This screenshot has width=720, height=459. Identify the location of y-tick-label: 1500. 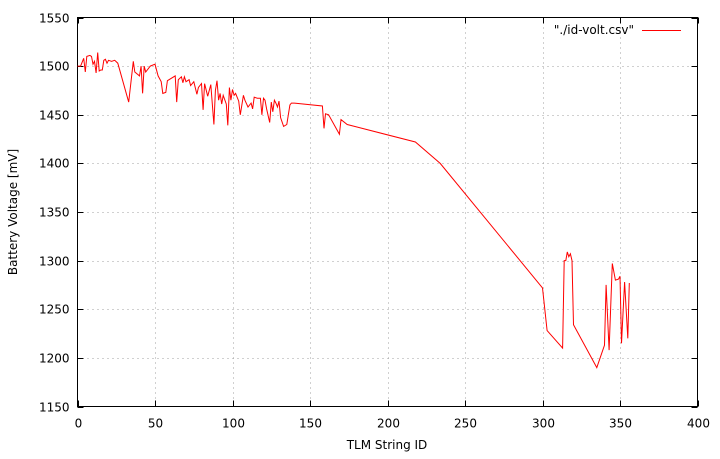
(54, 67).